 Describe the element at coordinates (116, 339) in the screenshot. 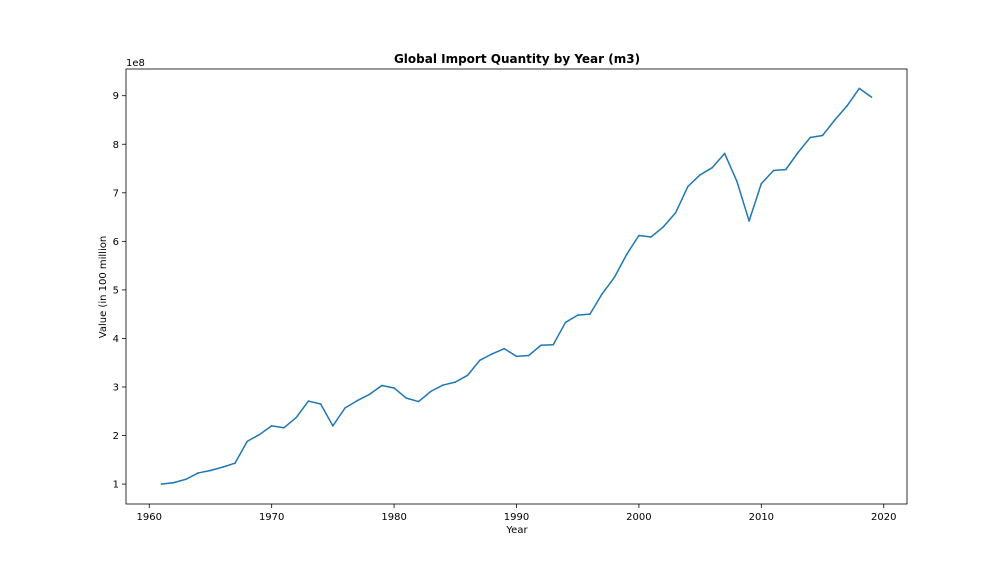

I see `y-tick-label: 4` at that location.